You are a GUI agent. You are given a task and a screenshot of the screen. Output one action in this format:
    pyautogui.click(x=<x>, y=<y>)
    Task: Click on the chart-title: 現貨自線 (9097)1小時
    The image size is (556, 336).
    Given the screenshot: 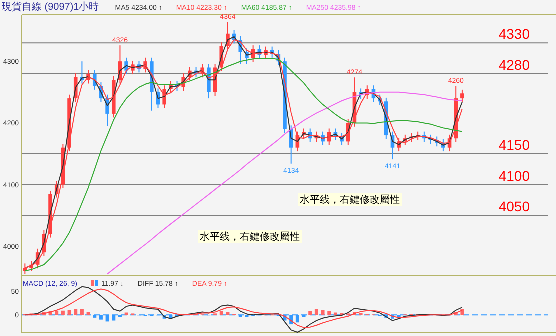 What is the action you would take?
    pyautogui.click(x=51, y=7)
    